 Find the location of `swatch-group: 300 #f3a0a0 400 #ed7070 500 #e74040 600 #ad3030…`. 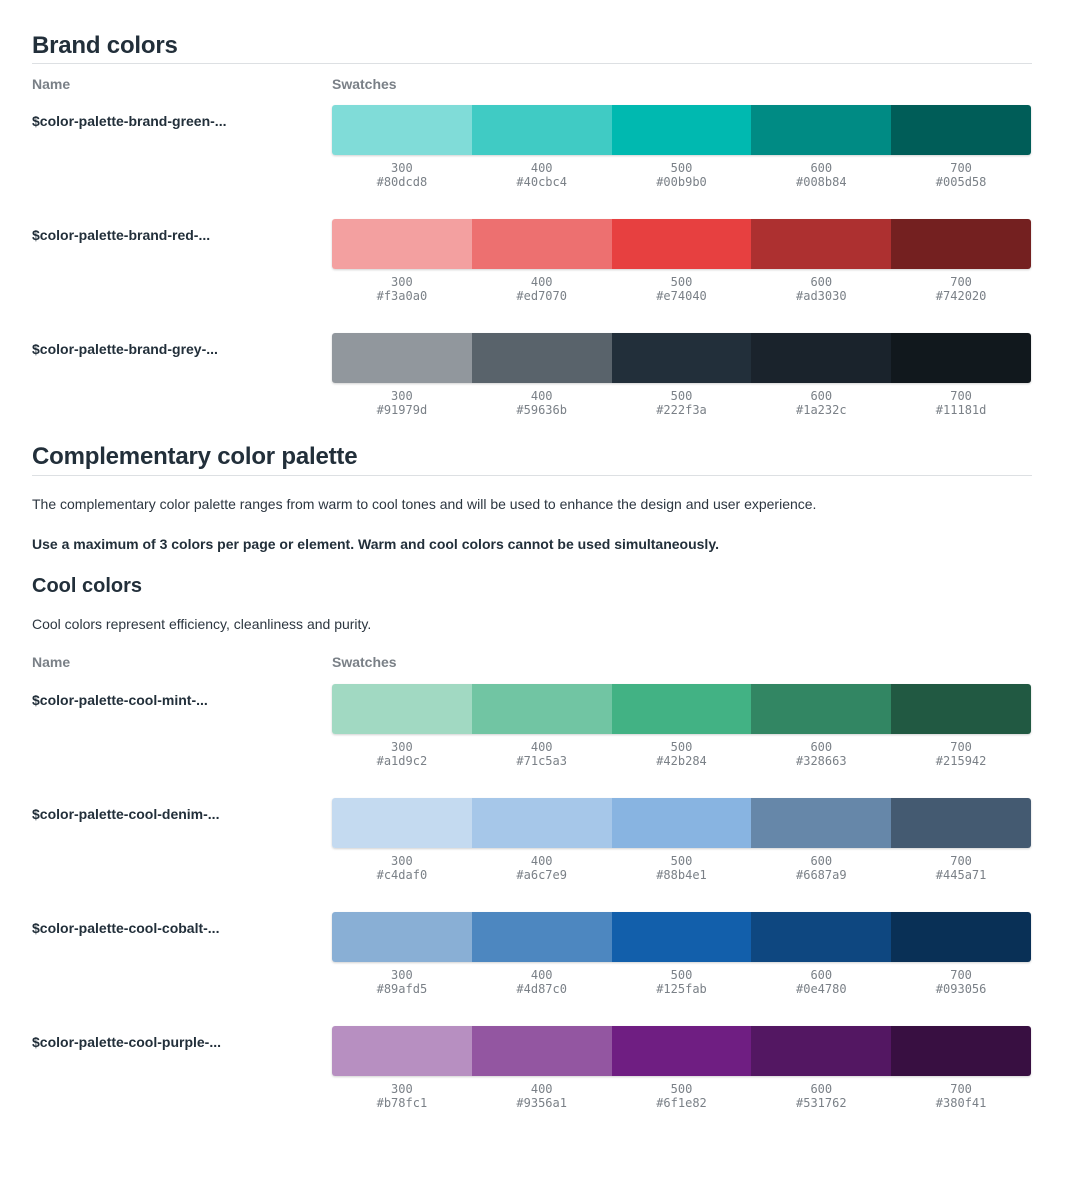

swatch-group: 300 #f3a0a0 400 #ed7070 500 #e74040 600 #ad3030… is located at coordinates (681, 261).